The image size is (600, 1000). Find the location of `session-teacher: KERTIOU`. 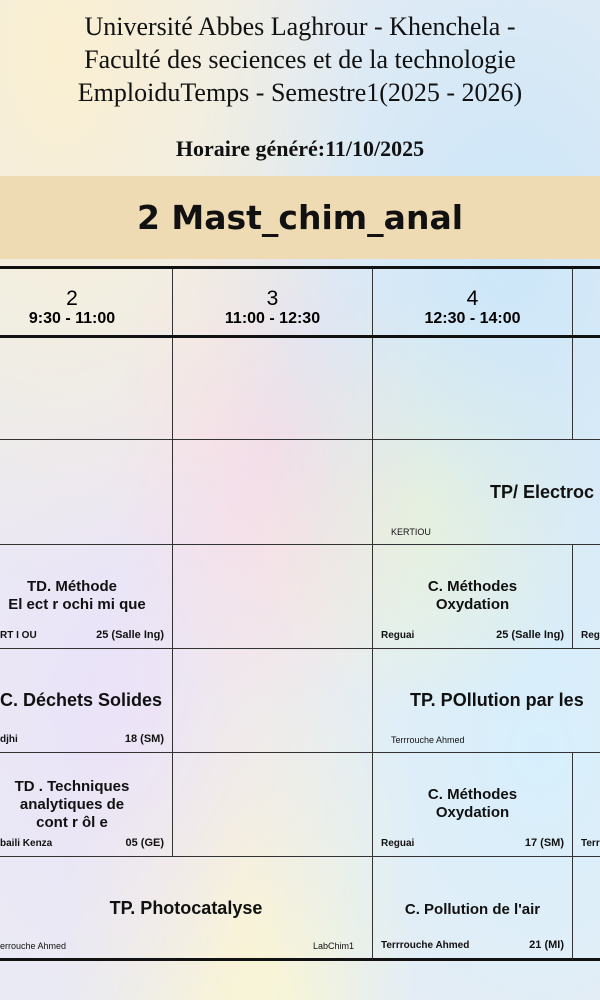

session-teacher: KERTIOU is located at coordinates (411, 532).